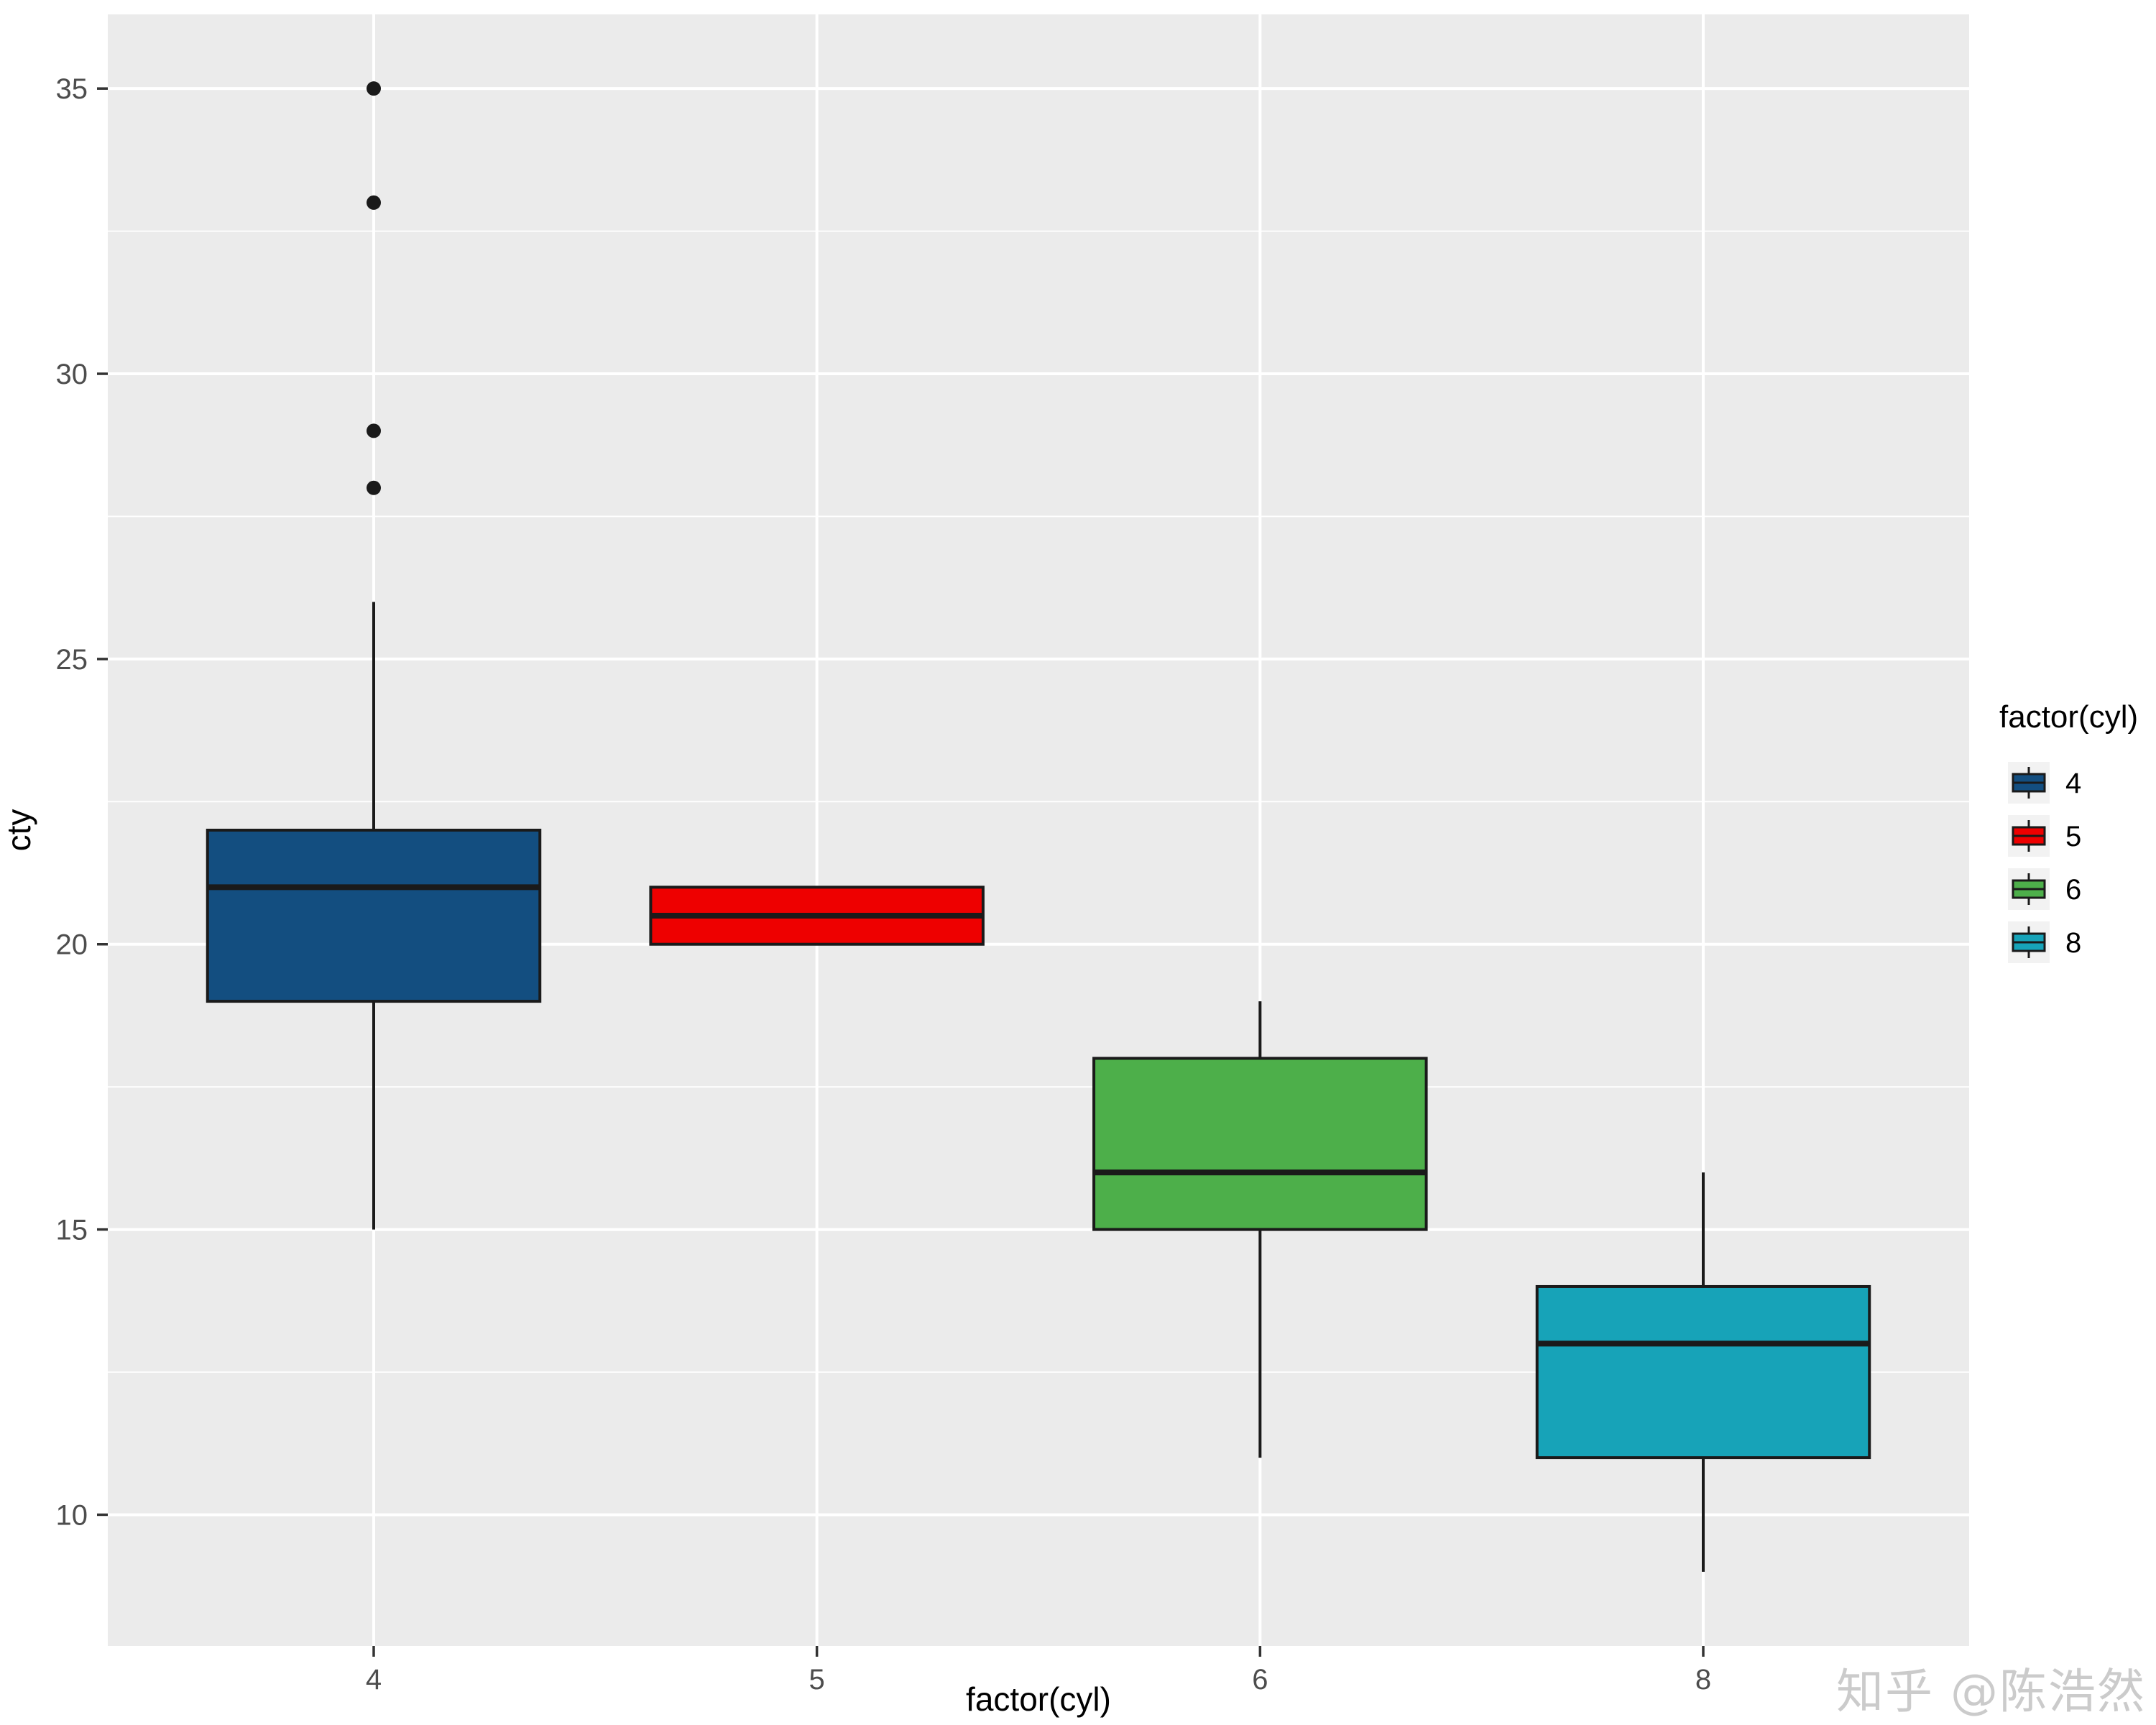  I want to click on y-axis-title: cty, so click(18, 830).